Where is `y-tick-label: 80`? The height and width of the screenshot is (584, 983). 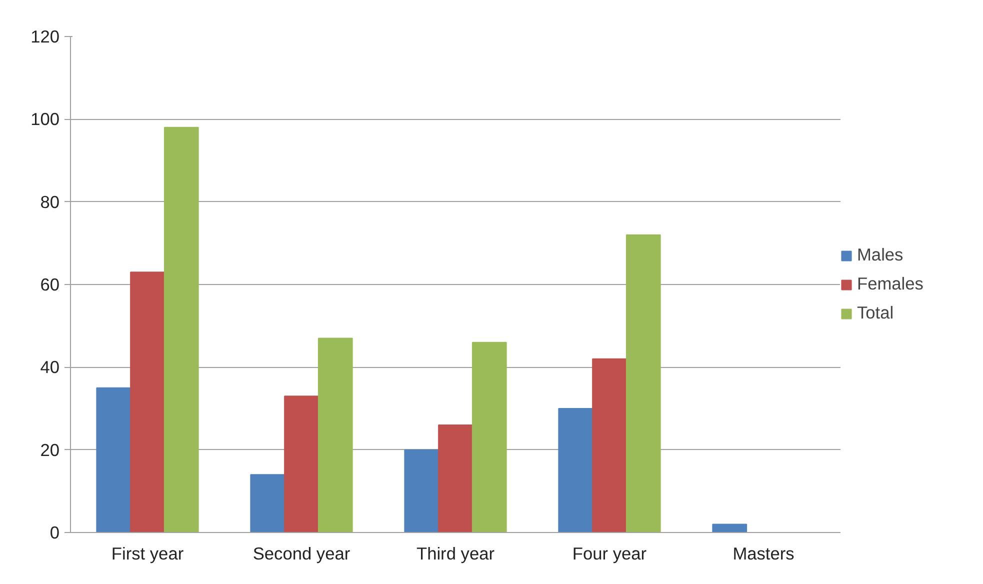
y-tick-label: 80 is located at coordinates (50, 202).